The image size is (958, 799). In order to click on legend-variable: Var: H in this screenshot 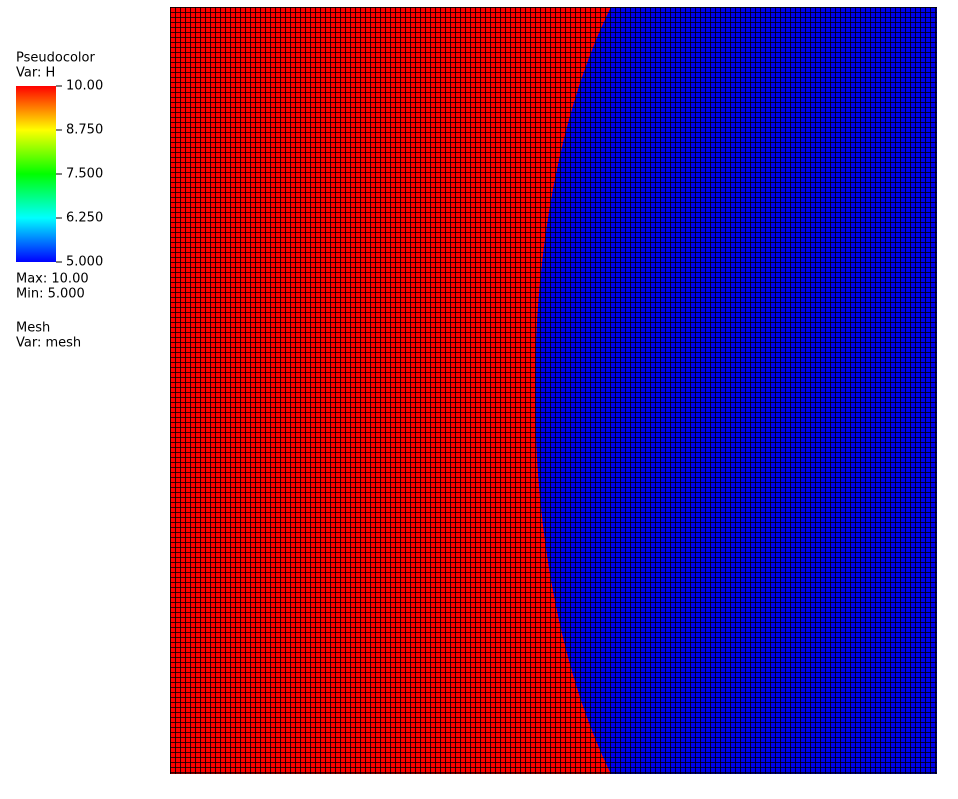, I will do `click(35, 73)`.